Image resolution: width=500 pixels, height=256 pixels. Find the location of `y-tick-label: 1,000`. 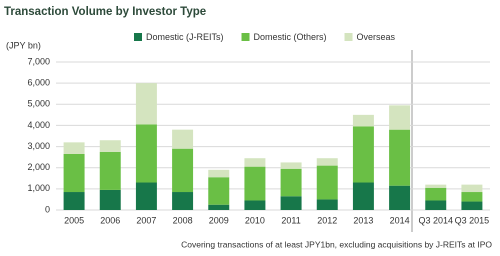

y-tick-label: 1,000 is located at coordinates (38, 188).